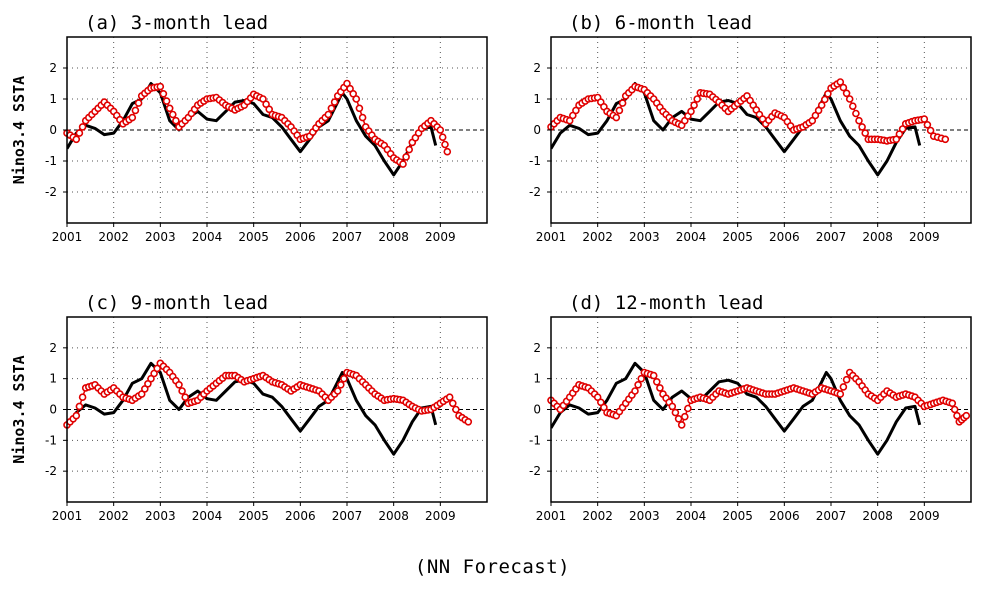 The height and width of the screenshot is (594, 985). Describe the element at coordinates (252, 408) in the screenshot. I see `observed-series-line` at that location.